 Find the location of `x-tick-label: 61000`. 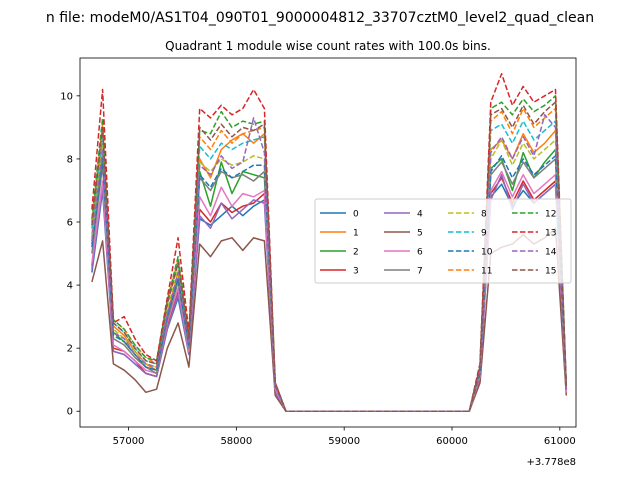

x-tick-label: 61000 is located at coordinates (560, 441).